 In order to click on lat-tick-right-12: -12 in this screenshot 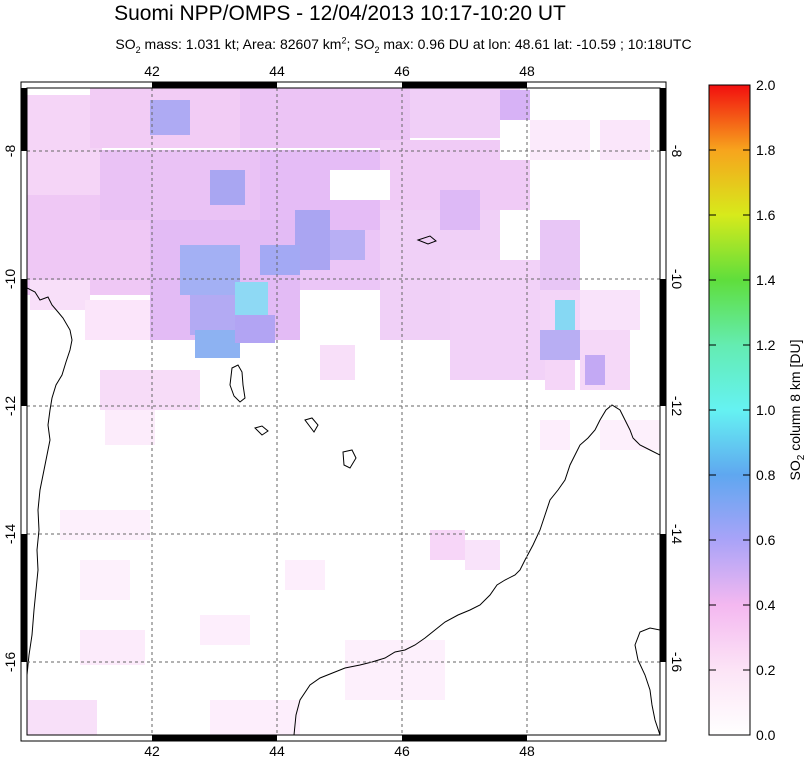, I will do `click(677, 406)`.